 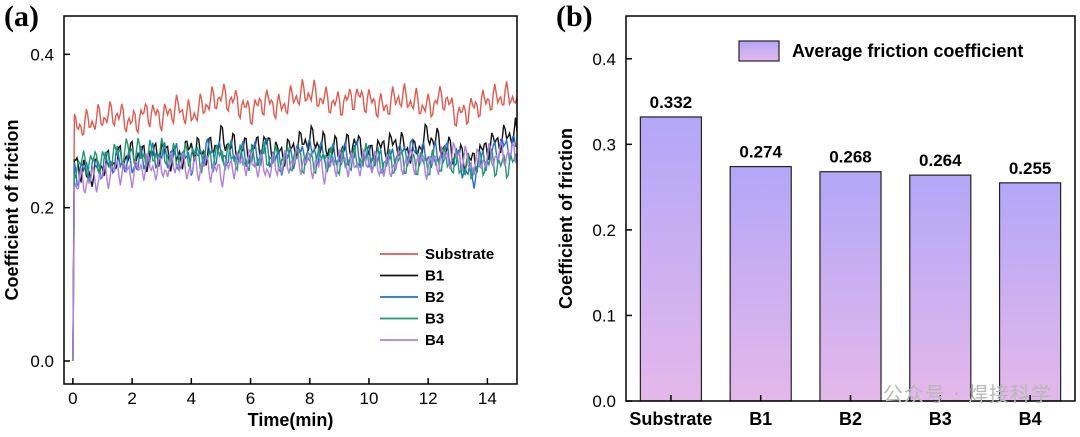 What do you see at coordinates (368, 398) in the screenshot?
I see `x-tick-label-a: 10` at bounding box center [368, 398].